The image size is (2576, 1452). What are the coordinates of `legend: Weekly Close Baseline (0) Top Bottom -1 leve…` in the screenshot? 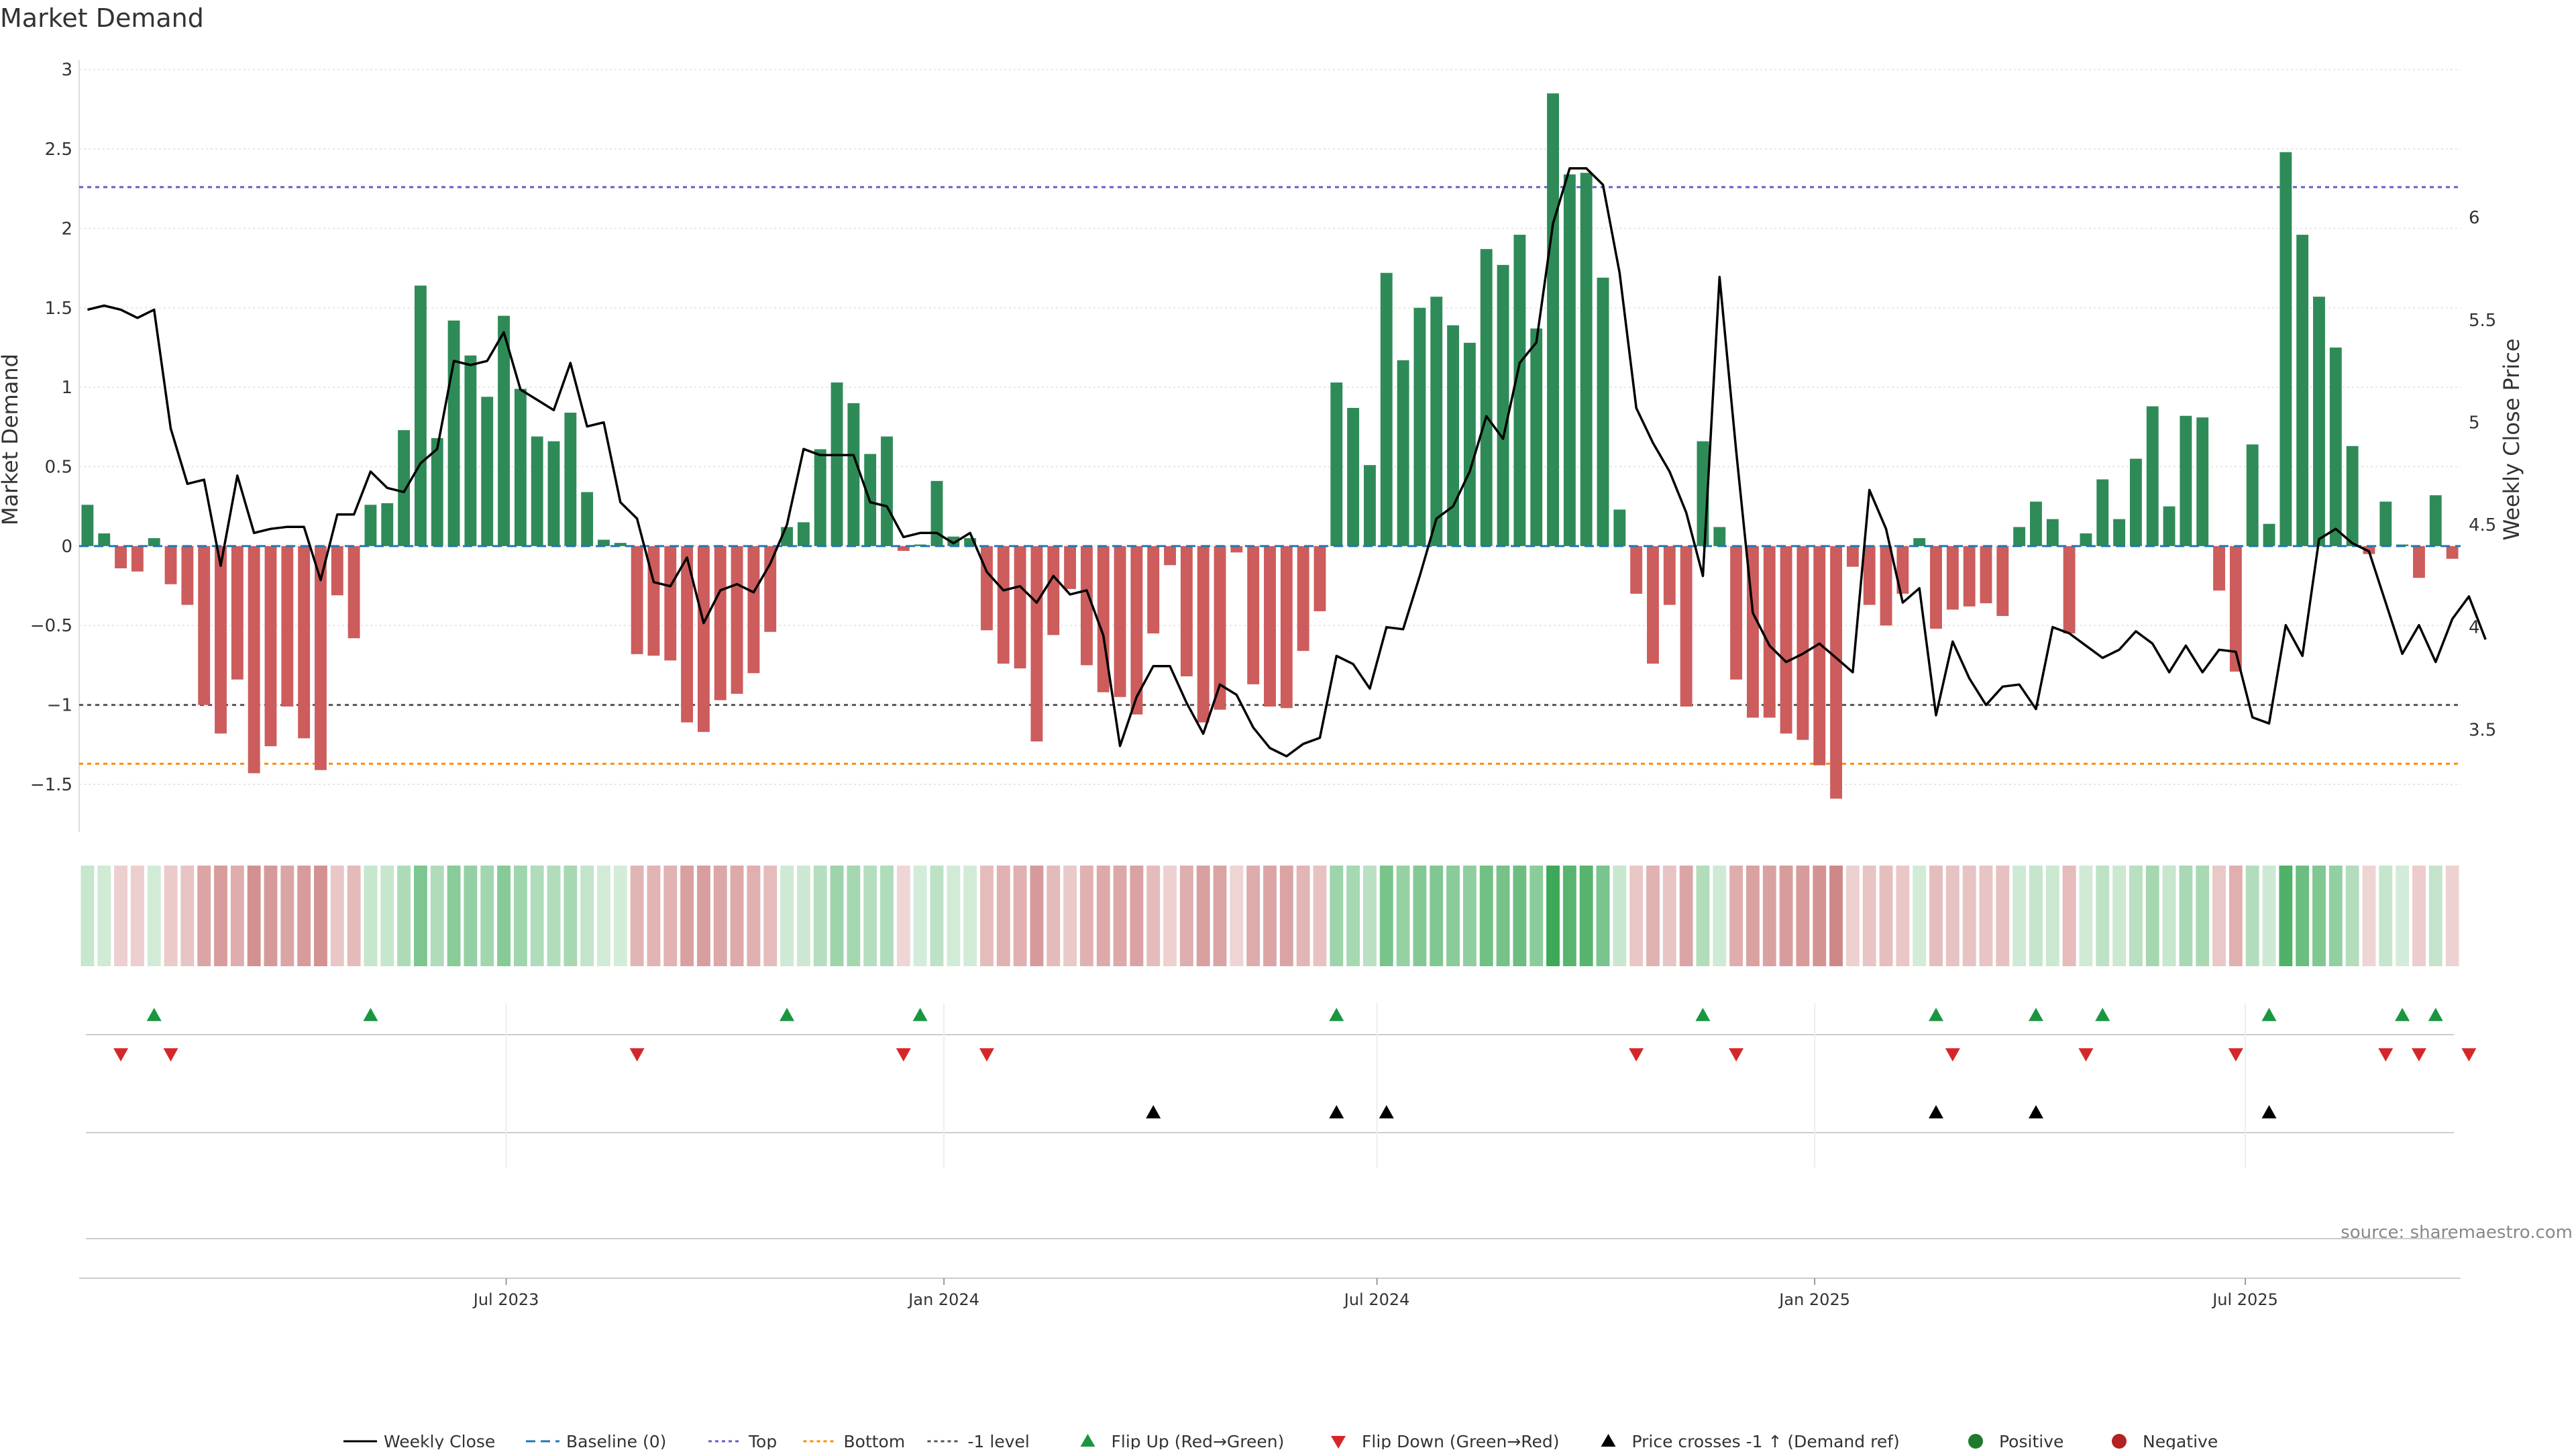 It's located at (1280, 1441).